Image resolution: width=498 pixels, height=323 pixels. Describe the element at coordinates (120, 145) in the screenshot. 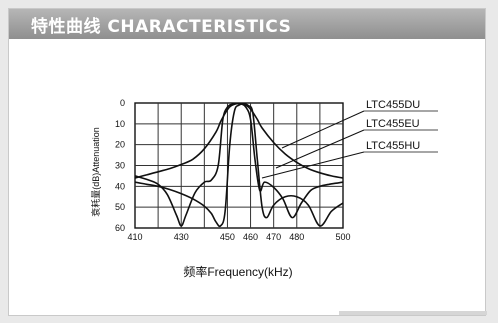

I see `y-tick-label: 20` at that location.